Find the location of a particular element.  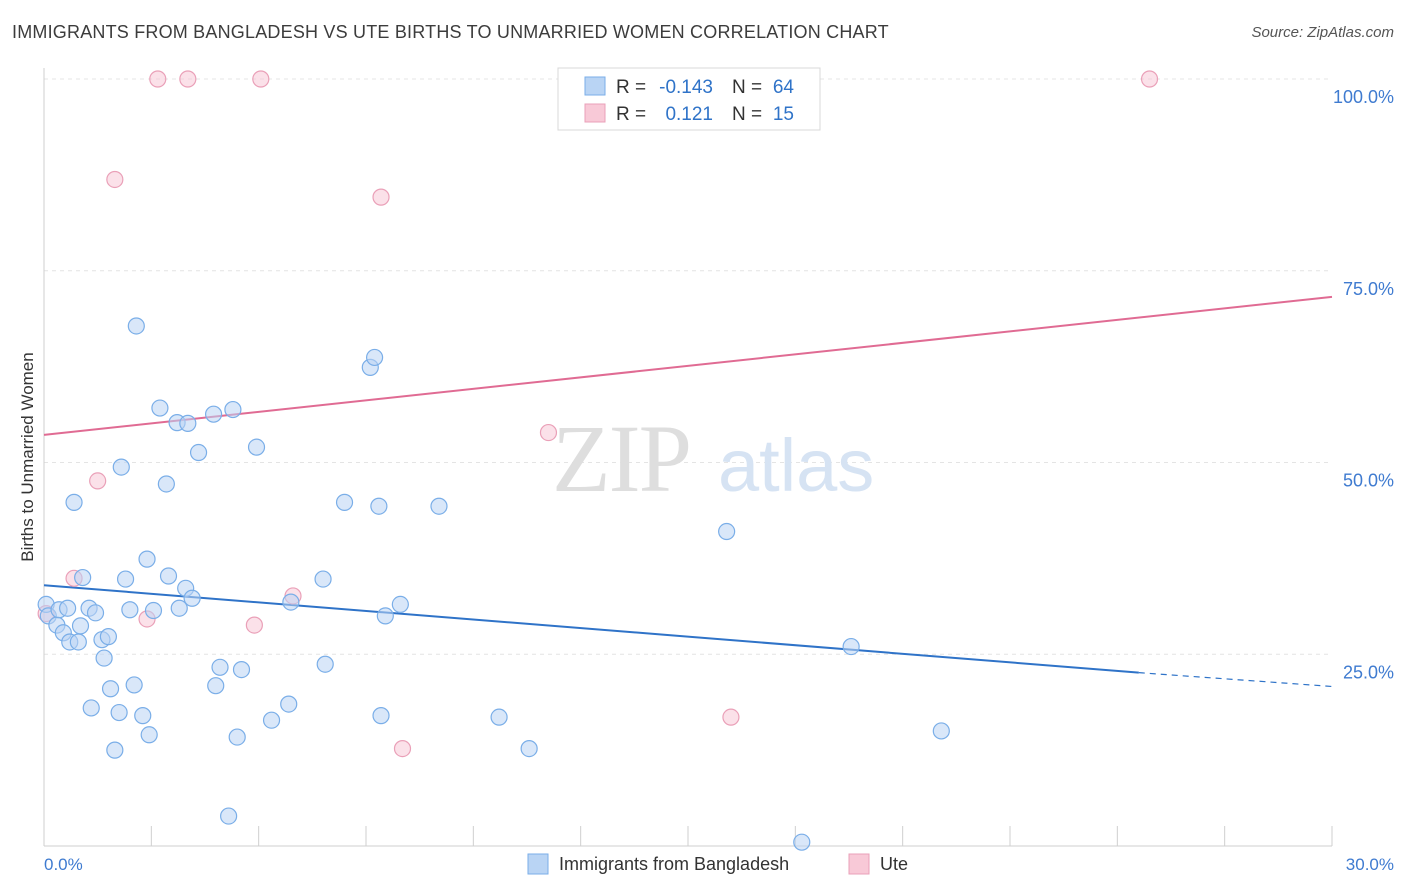

legend-box: R = -0.143 N = 64 R = 0.121 N = 15 is located at coordinates (689, 99).